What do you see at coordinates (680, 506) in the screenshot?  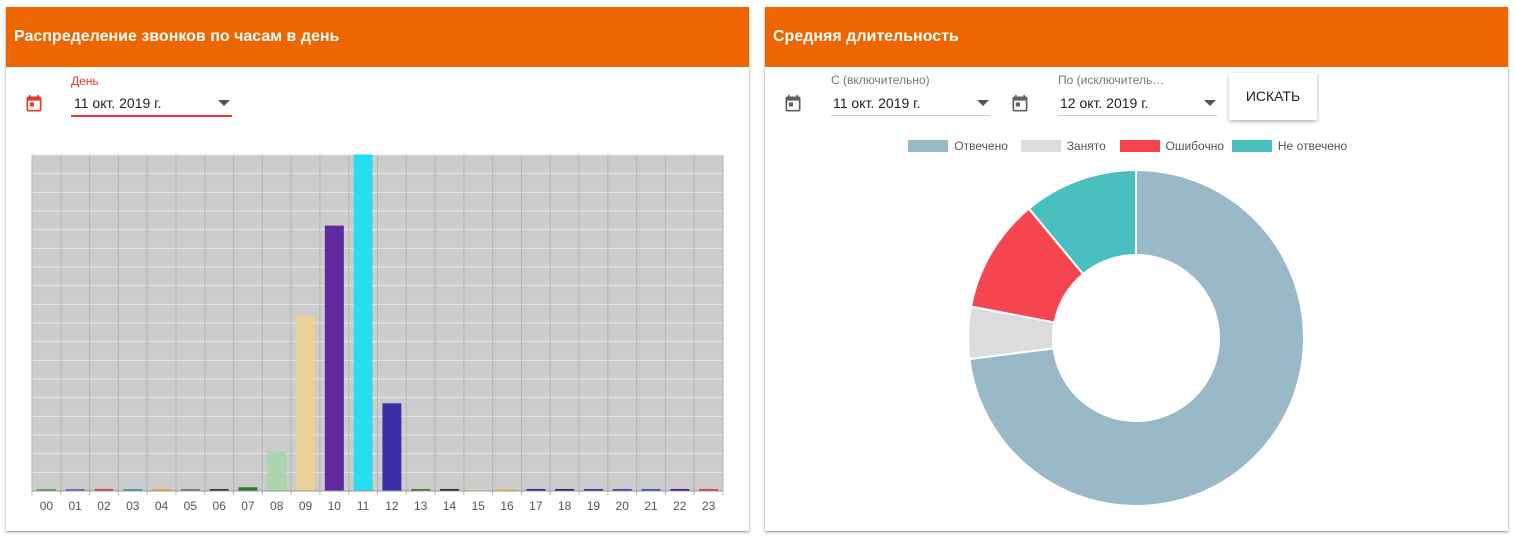 I see `x-tick-22: 22` at bounding box center [680, 506].